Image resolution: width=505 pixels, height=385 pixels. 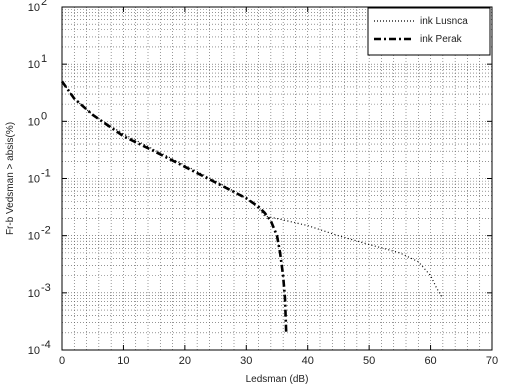 I want to click on legend-label-ink-perak: ink Perak, so click(x=441, y=39).